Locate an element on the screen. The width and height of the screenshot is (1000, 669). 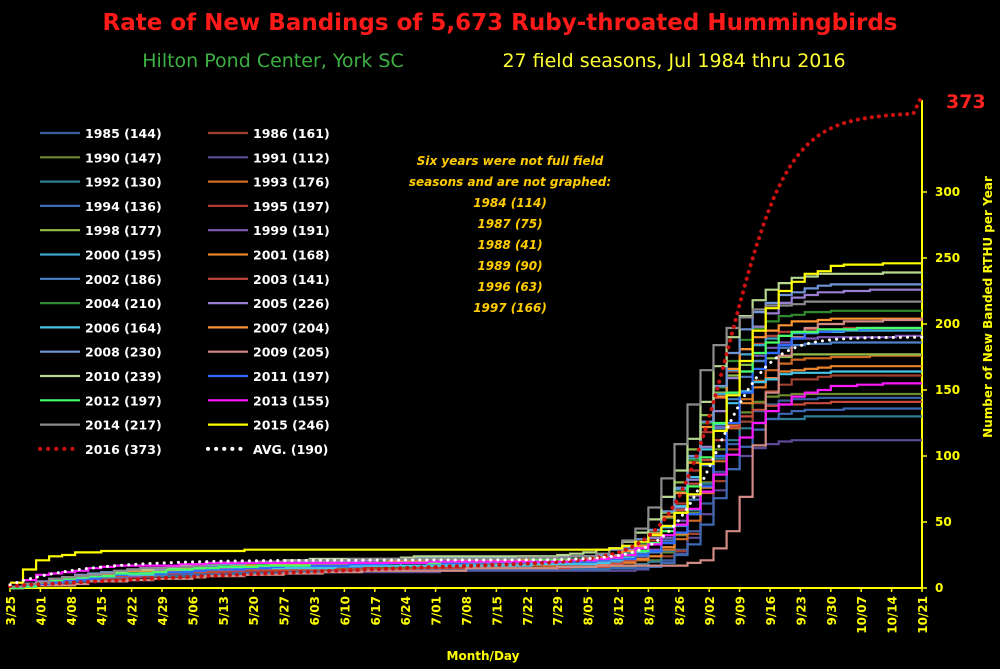
x-tick-label: 7/08 is located at coordinates (467, 610).